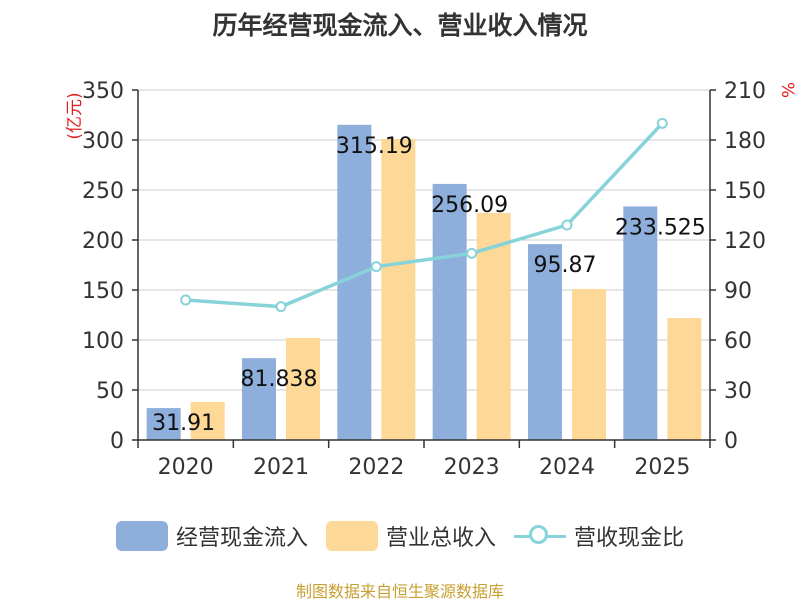  I want to click on y-tick-label: 100, so click(103, 341).